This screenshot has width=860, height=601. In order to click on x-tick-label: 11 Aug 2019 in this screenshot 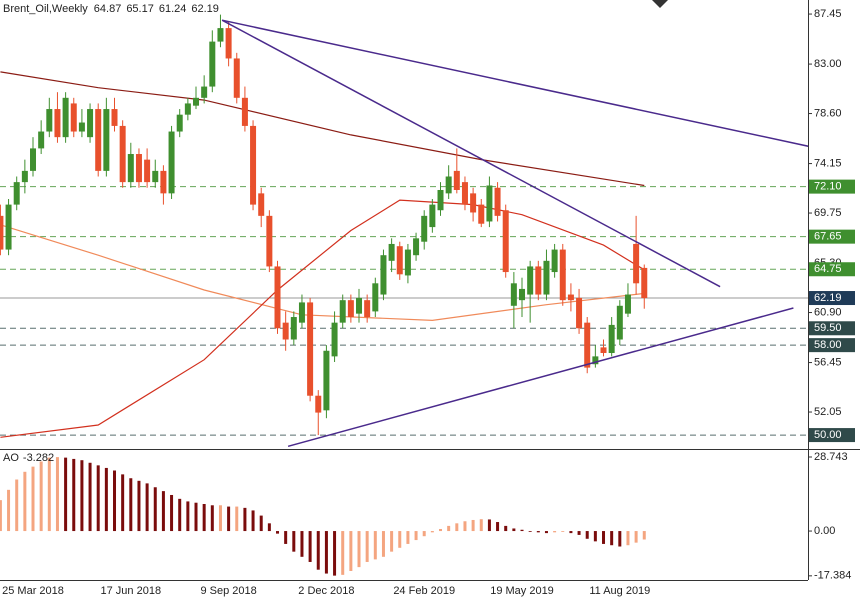, I will do `click(619, 591)`.